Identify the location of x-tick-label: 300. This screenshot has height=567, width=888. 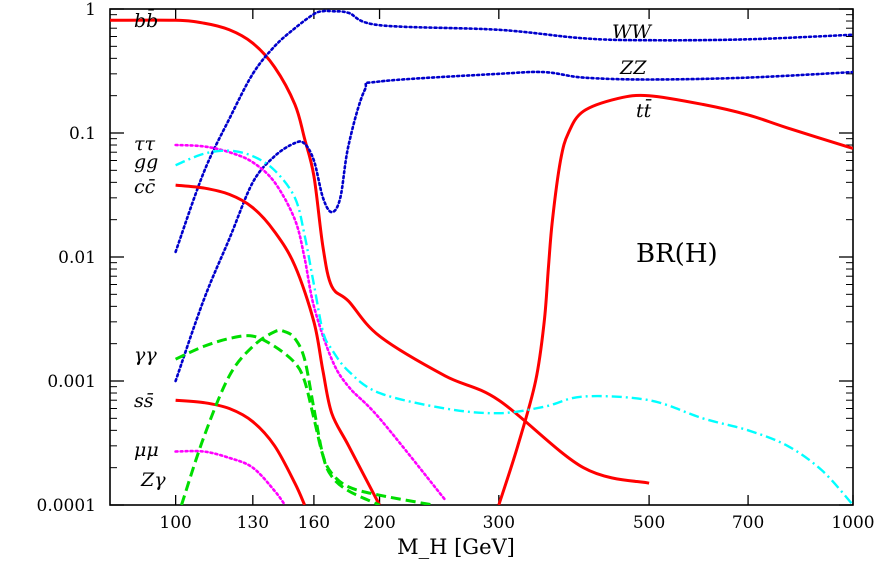
(499, 523).